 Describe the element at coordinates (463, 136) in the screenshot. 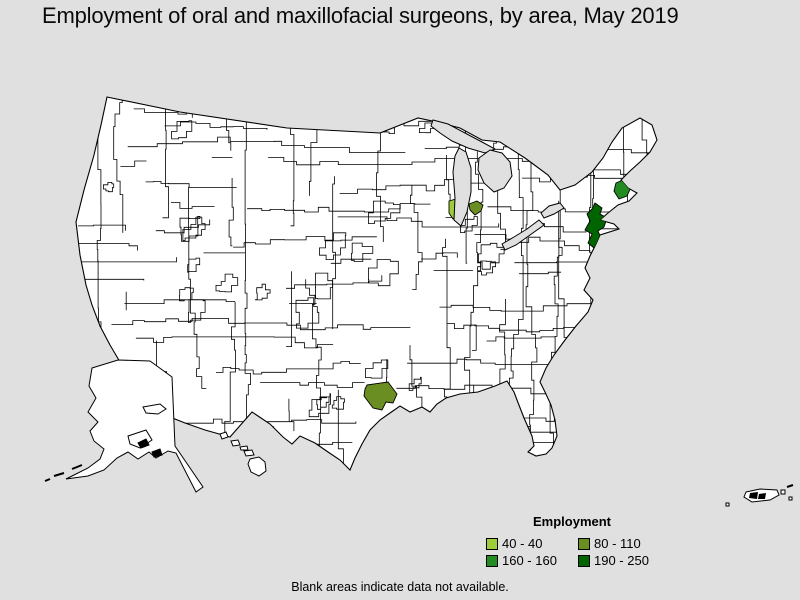

I see `lake-superior` at that location.